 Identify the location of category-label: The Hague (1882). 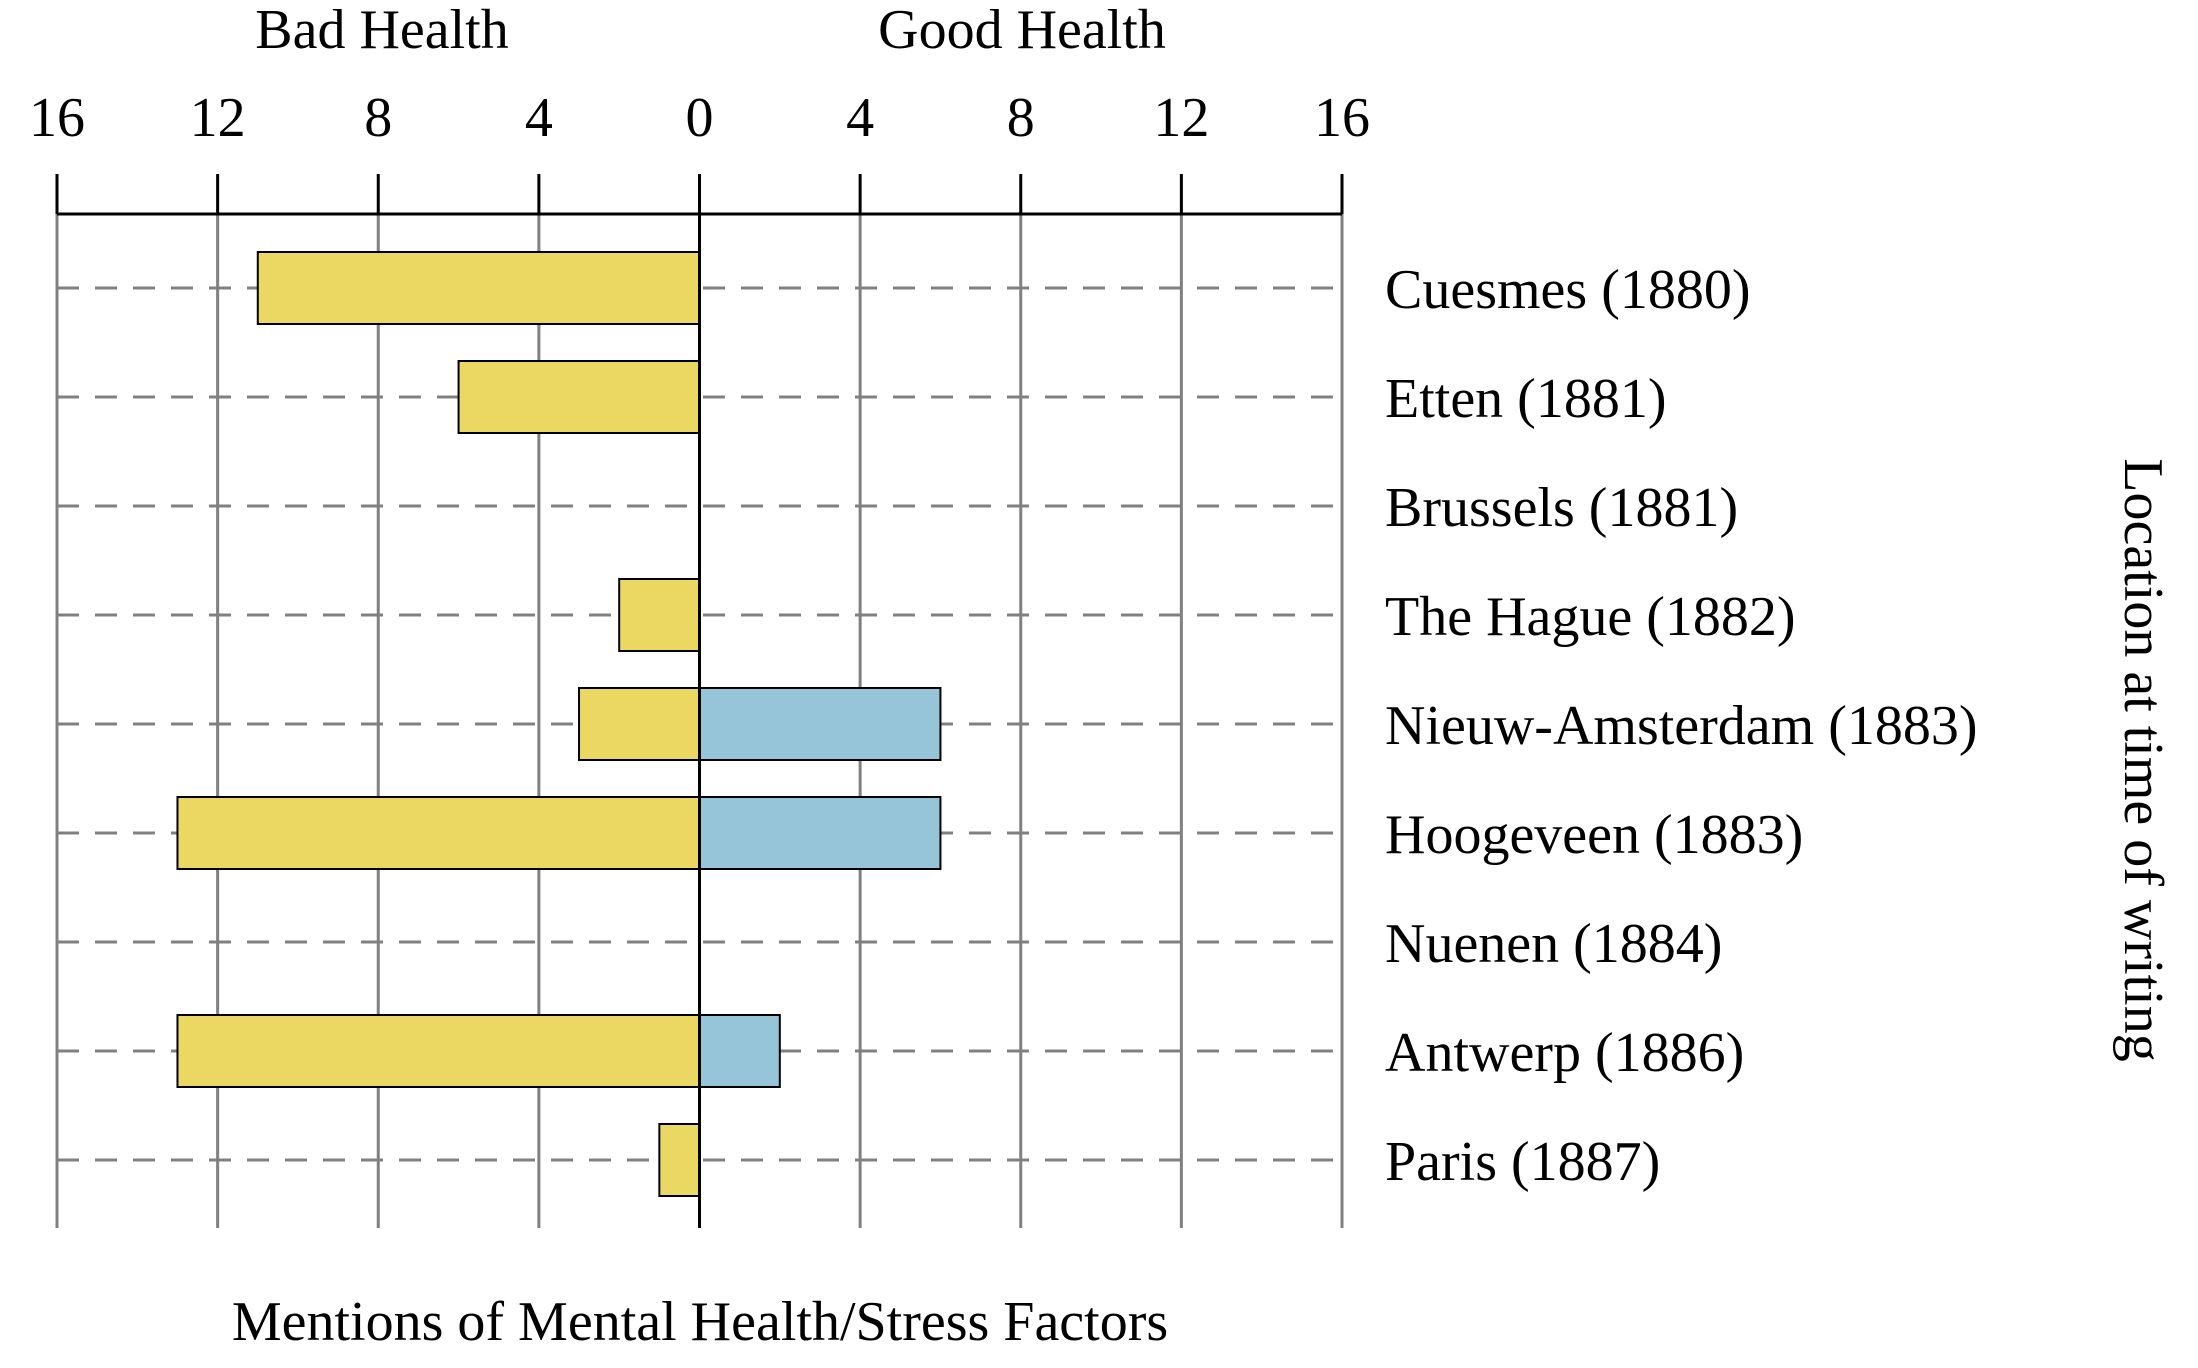
(1590, 617).